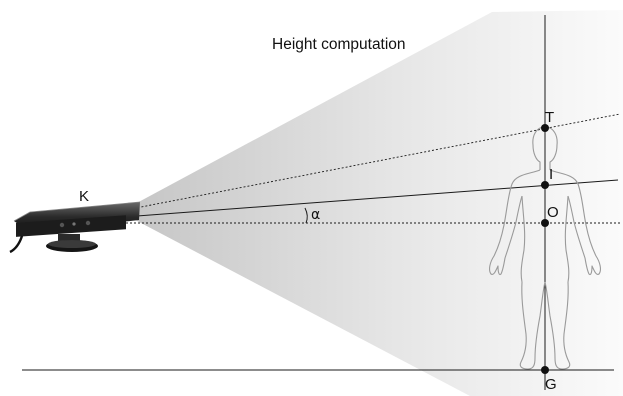 The image size is (623, 396). What do you see at coordinates (551, 174) in the screenshot?
I see `label-intersection-i: I` at bounding box center [551, 174].